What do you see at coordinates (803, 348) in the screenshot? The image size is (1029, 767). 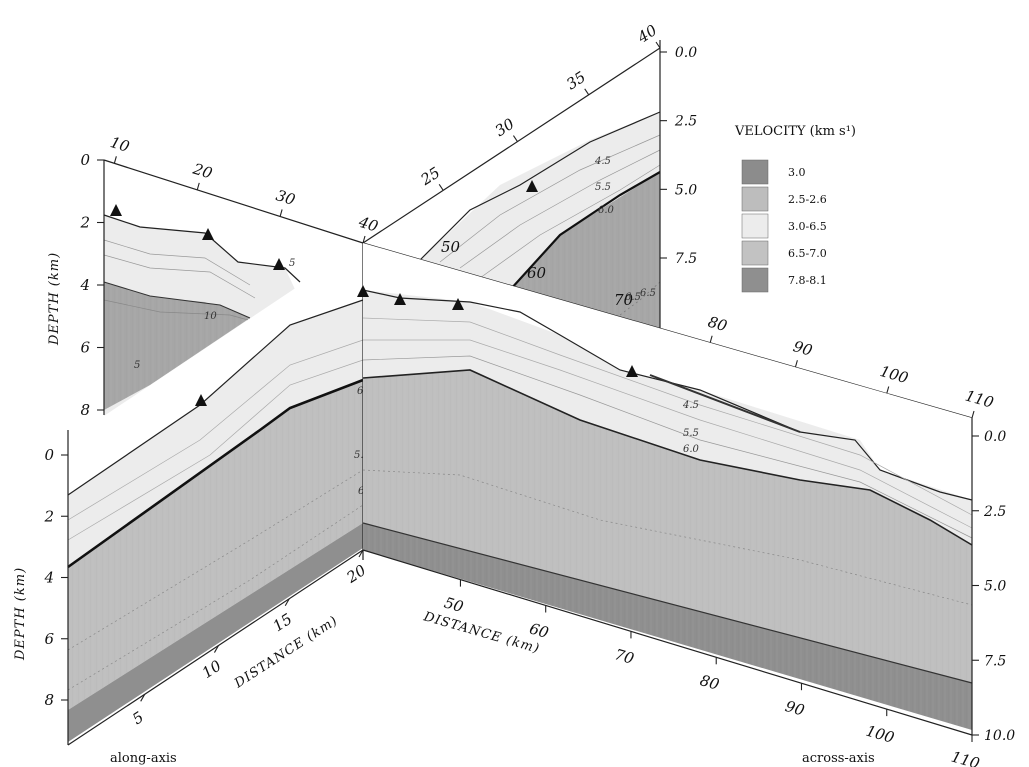 I see `top-axis-tick-label: 90` at bounding box center [803, 348].